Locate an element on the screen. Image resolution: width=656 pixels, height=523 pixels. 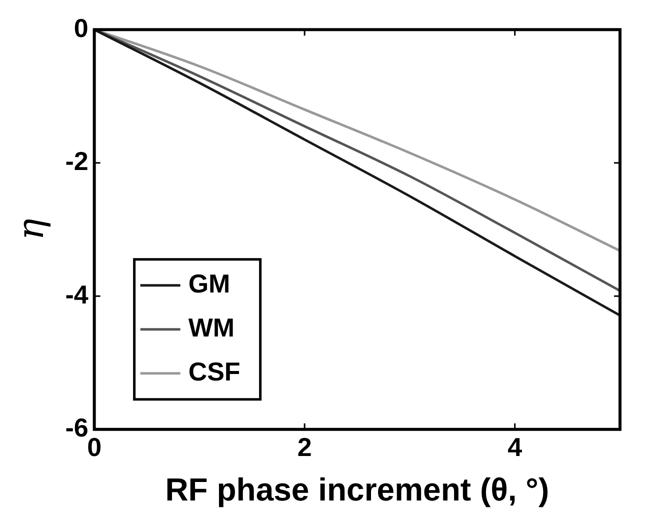
y-axis-title: η is located at coordinates (31, 229).